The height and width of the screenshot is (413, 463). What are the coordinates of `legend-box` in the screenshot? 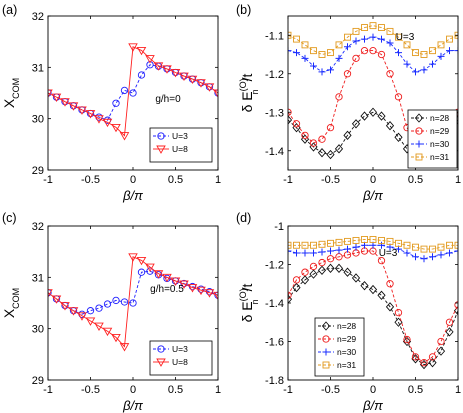 It's located at (181, 145).